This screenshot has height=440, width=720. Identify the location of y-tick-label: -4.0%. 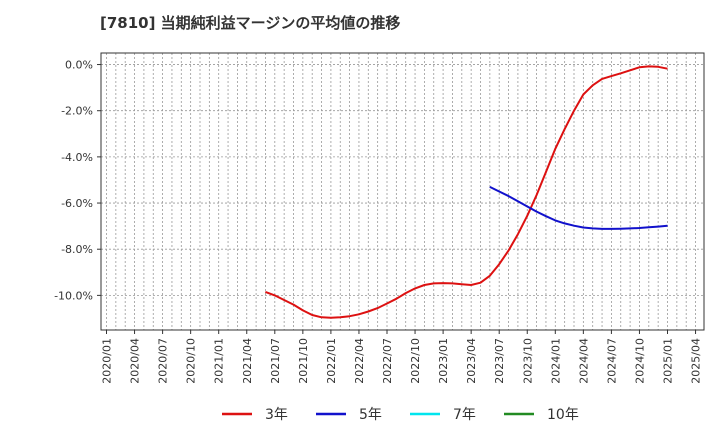
(77, 157).